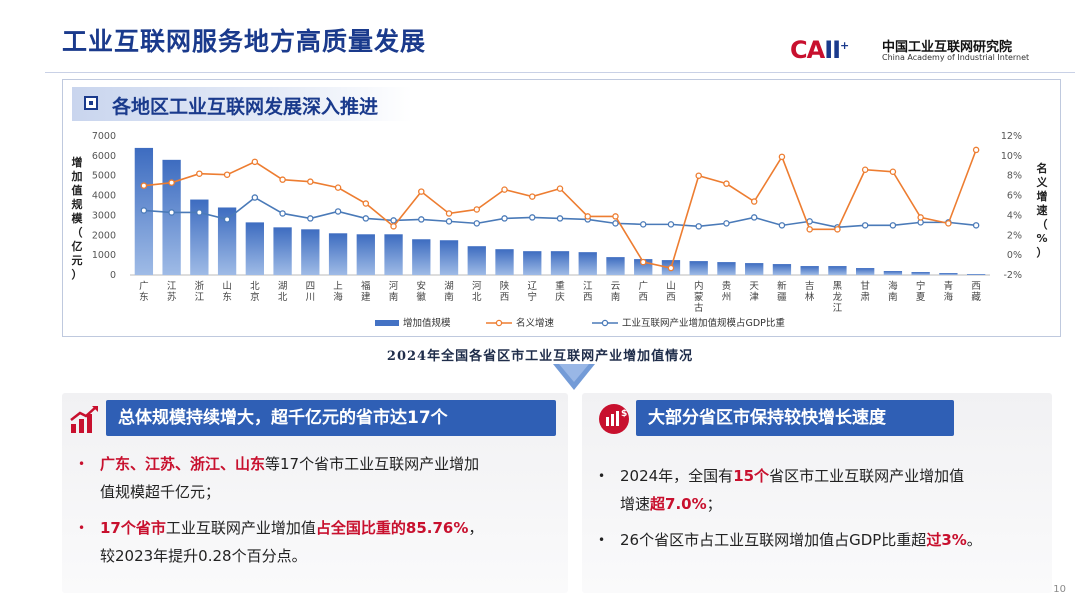  What do you see at coordinates (819, 50) in the screenshot?
I see `logo-mark: CAII+` at bounding box center [819, 50].